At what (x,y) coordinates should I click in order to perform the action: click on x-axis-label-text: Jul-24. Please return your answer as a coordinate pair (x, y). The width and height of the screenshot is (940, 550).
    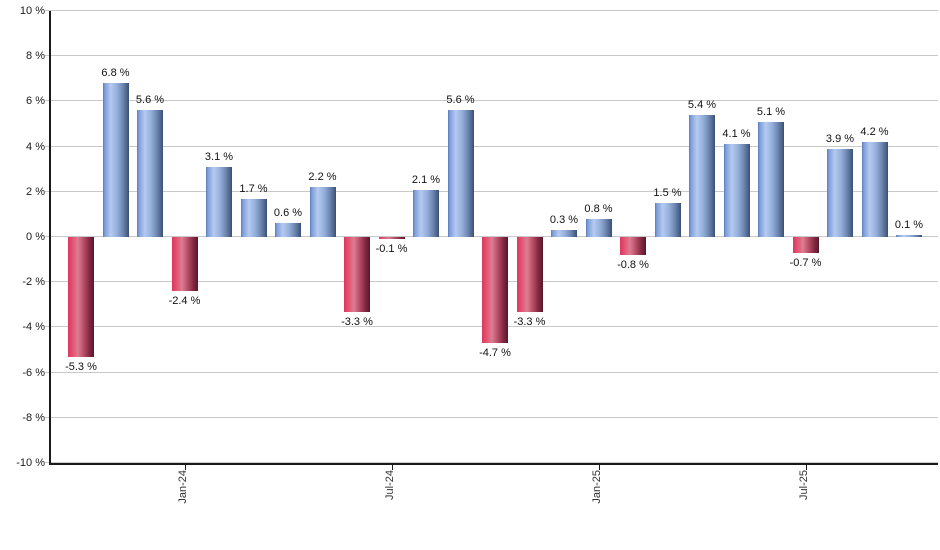
    Looking at the image, I should click on (389, 485).